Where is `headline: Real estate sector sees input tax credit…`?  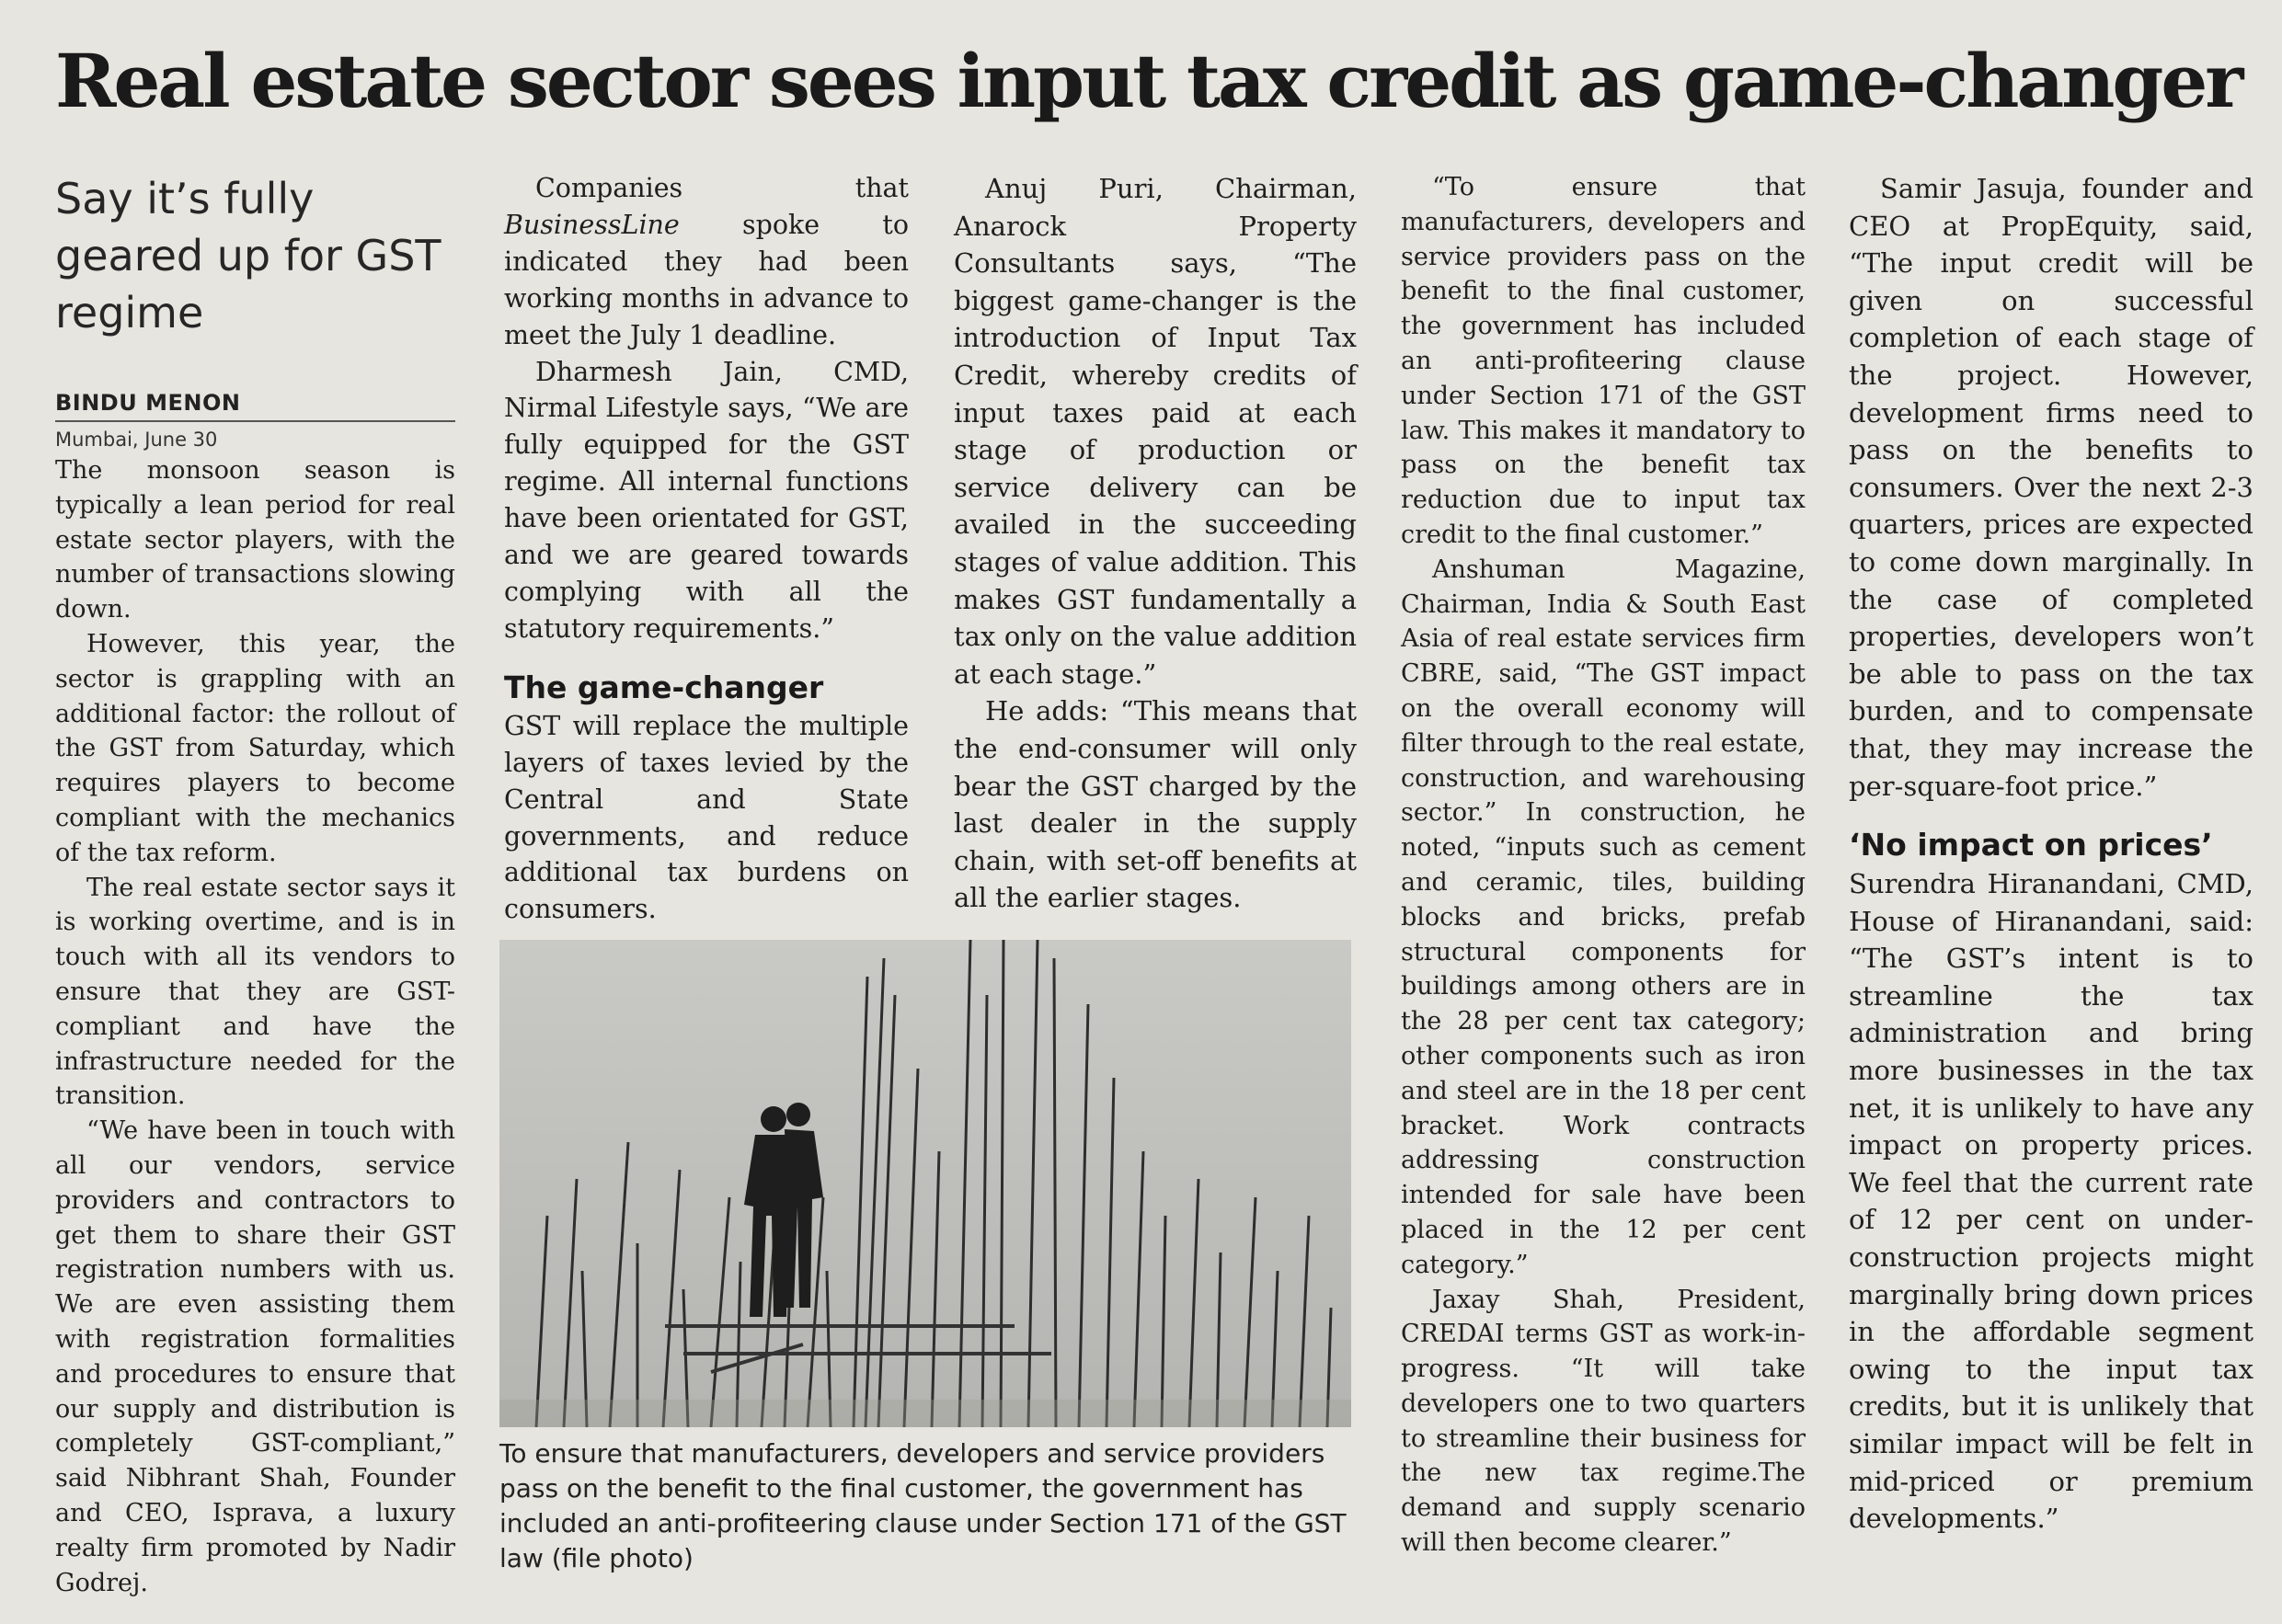
headline: Real estate sector sees input tax credit… is located at coordinates (1149, 81).